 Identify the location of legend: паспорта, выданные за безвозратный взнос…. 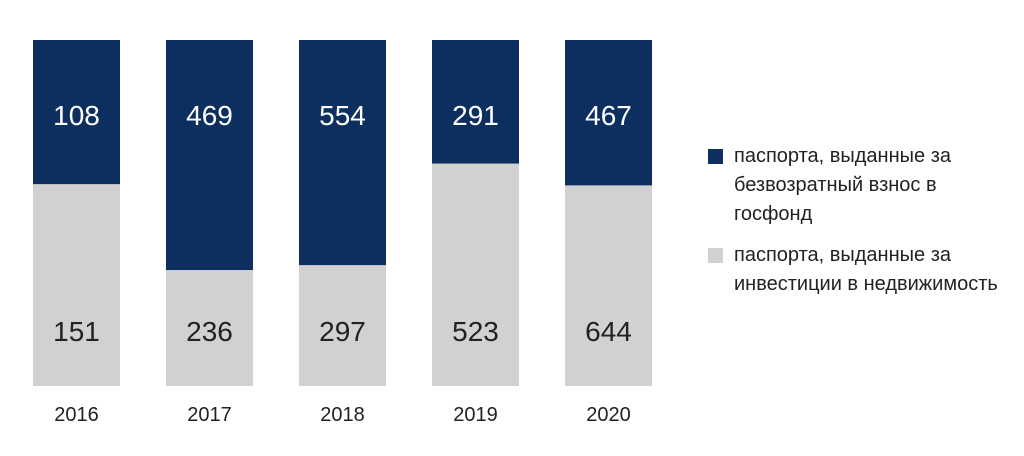
(858, 226).